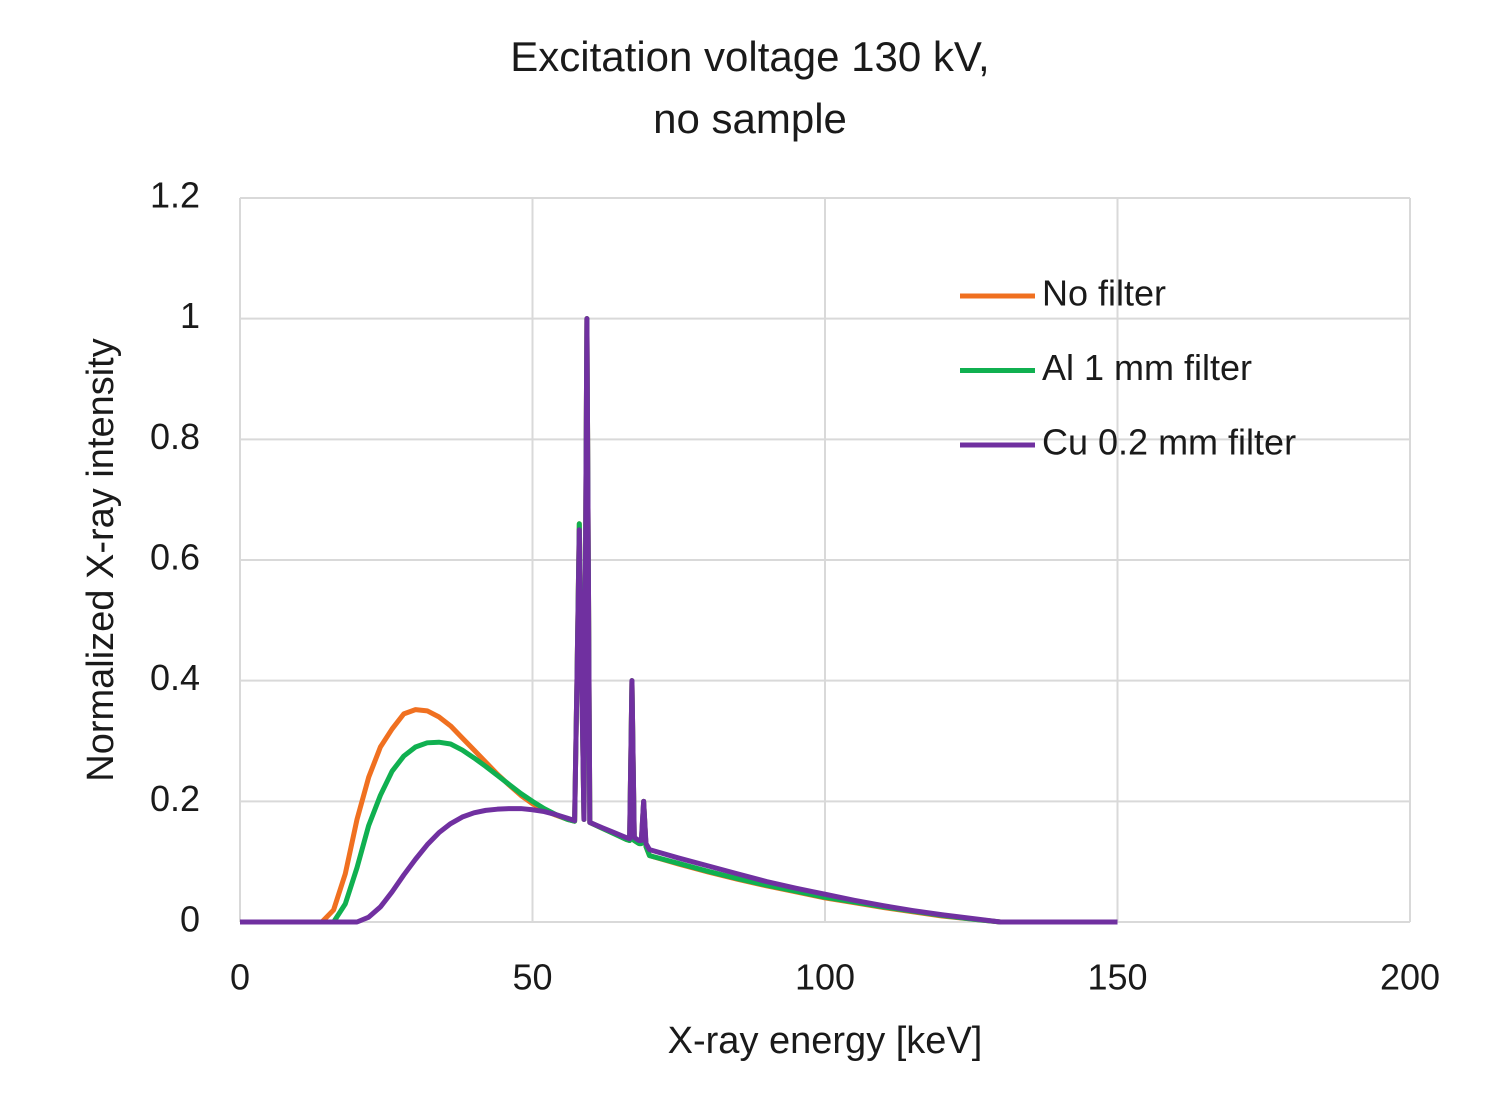 The image size is (1500, 1114). What do you see at coordinates (175, 557) in the screenshot?
I see `y-tick-label: 0.6` at bounding box center [175, 557].